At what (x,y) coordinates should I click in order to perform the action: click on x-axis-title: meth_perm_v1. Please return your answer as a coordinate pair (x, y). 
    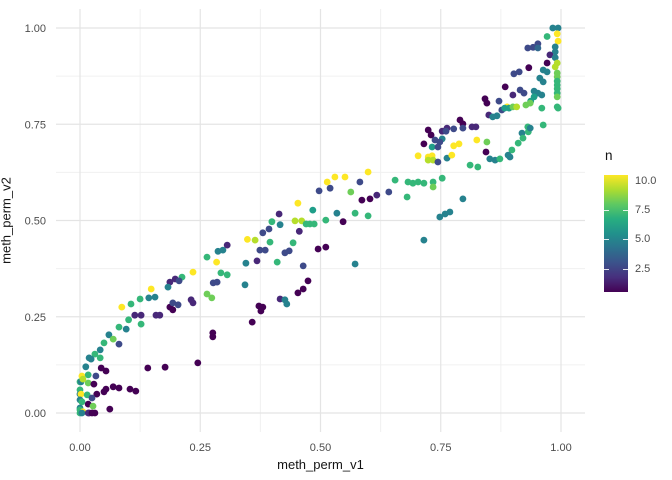
    Looking at the image, I should click on (320, 464).